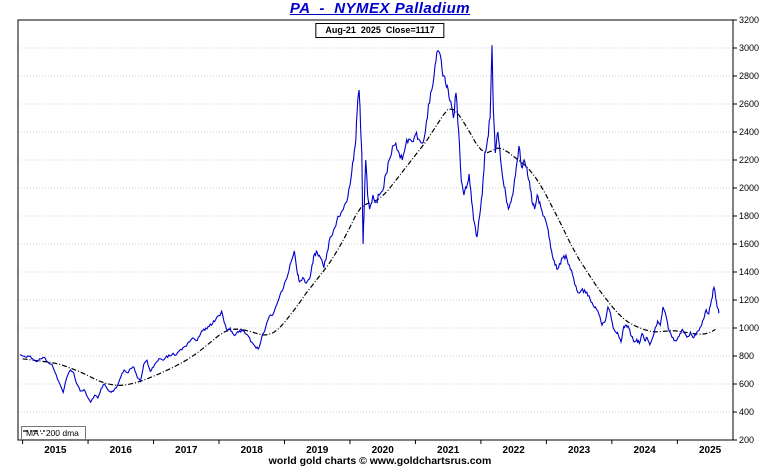 Image resolution: width=760 pixels, height=475 pixels. Describe the element at coordinates (317, 450) in the screenshot. I see `x-axis-label: 2019` at that location.